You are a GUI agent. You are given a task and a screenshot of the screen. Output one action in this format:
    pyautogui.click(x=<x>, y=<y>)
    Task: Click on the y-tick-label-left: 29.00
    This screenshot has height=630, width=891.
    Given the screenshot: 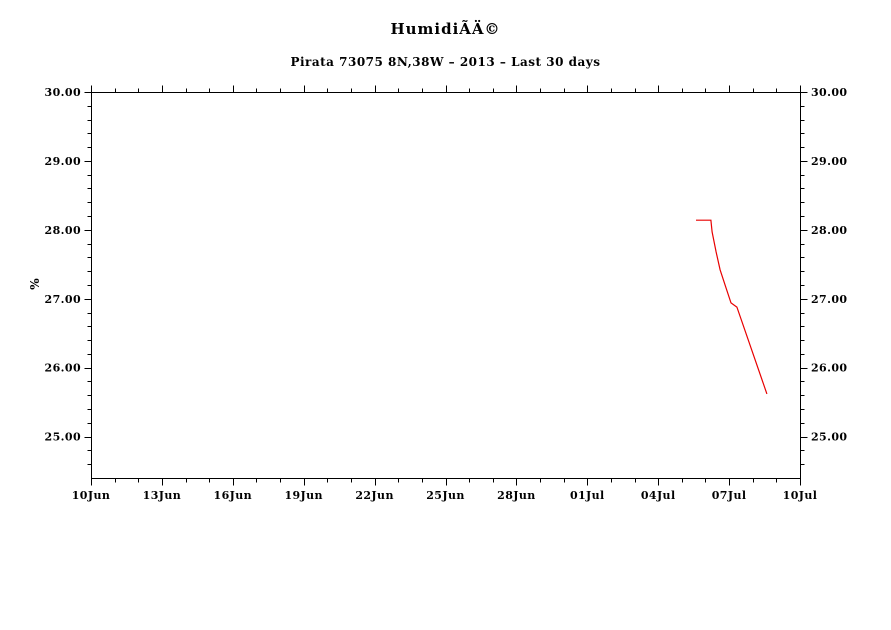 What is the action you would take?
    pyautogui.click(x=63, y=161)
    